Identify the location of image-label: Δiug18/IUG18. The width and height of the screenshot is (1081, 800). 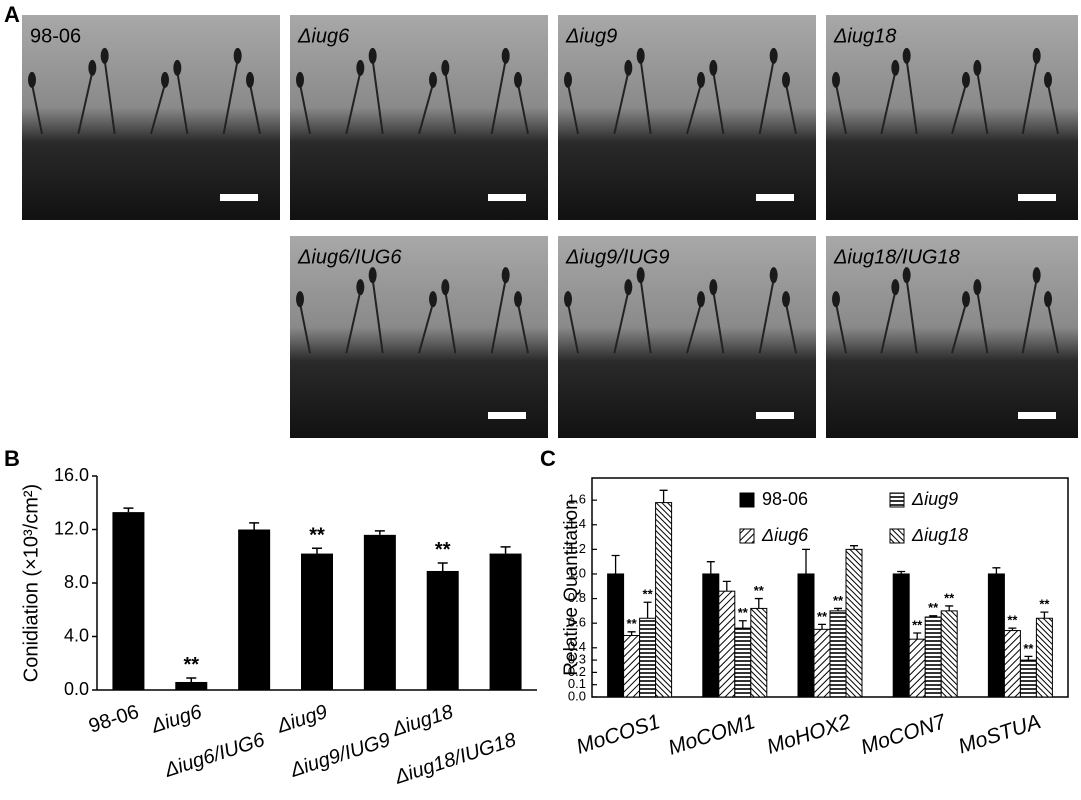
(896, 257).